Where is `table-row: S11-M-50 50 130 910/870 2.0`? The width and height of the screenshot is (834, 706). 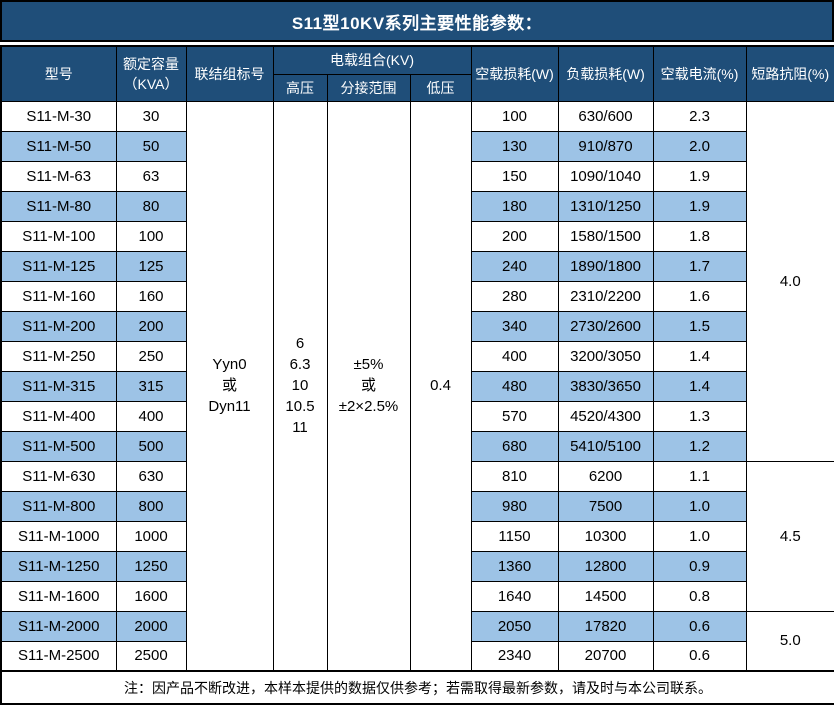
table-row: S11-M-50 50 130 910/870 2.0 is located at coordinates (417, 146).